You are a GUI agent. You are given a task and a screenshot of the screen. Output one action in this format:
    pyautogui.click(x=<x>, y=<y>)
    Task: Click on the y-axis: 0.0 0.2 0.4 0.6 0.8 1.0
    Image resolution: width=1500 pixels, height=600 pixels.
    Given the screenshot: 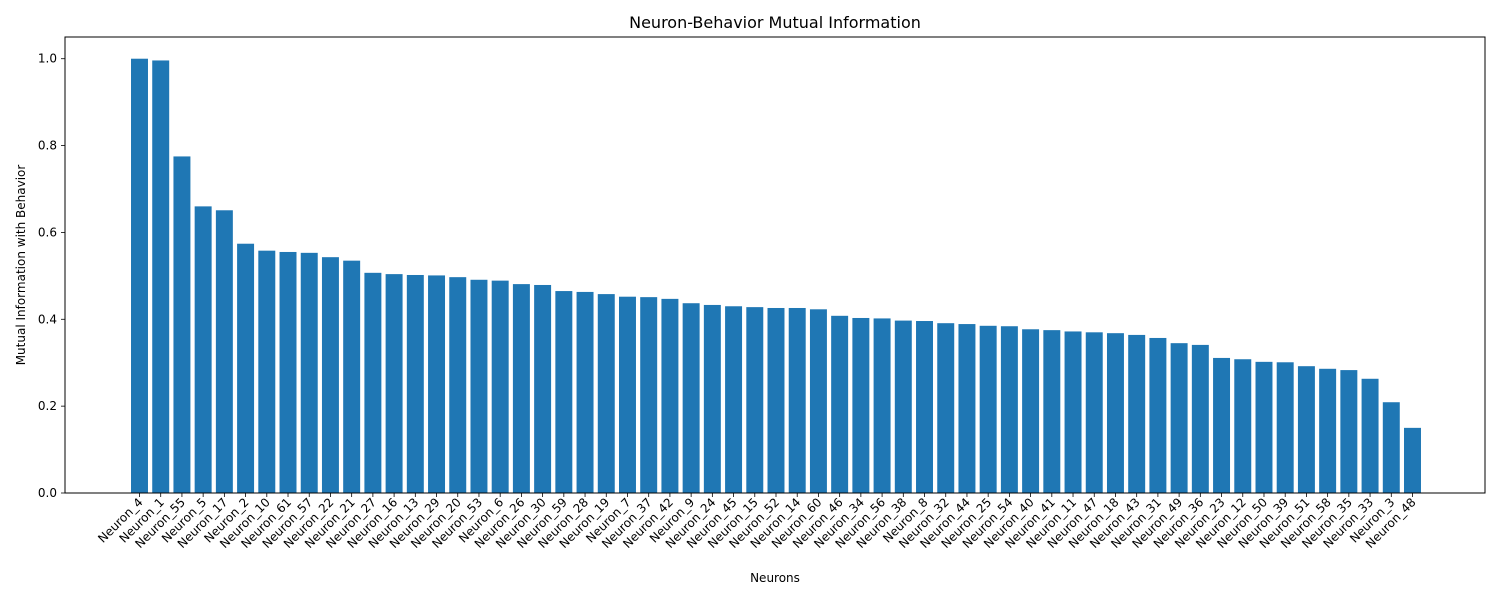 What is the action you would take?
    pyautogui.click(x=51, y=276)
    